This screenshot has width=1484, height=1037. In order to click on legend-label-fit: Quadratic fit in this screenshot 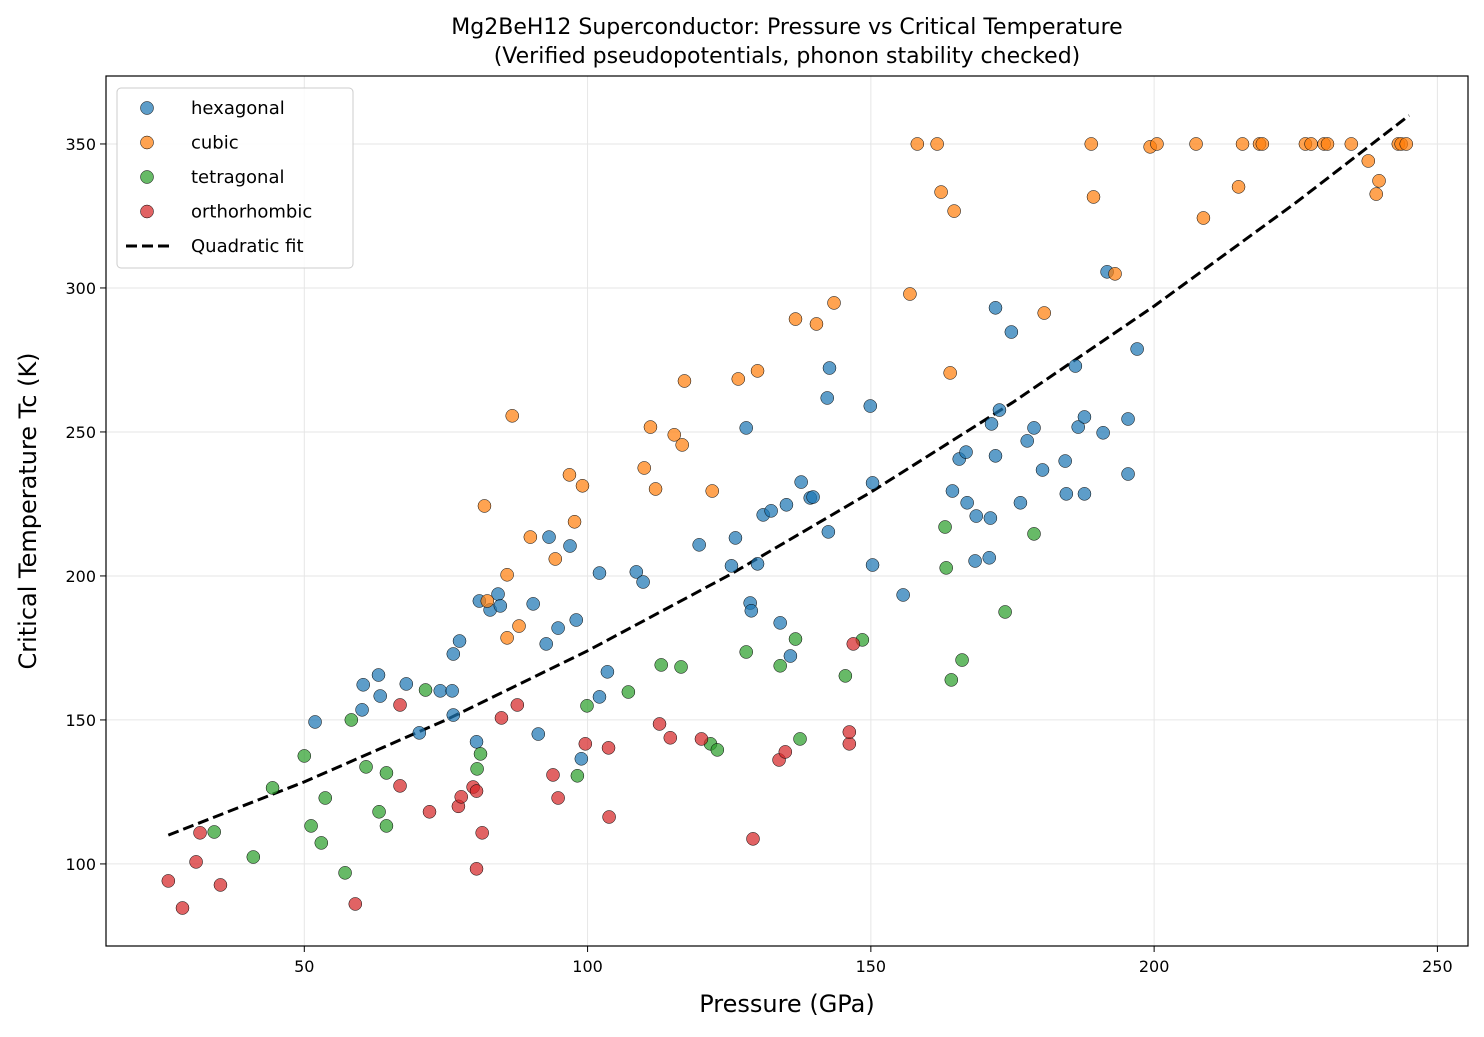, I will do `click(247, 246)`.